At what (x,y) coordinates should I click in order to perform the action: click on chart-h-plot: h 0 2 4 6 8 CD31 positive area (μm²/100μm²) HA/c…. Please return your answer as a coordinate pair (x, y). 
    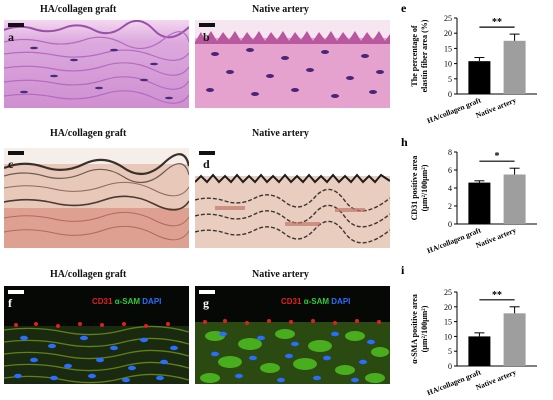
    Looking at the image, I should click on (469, 195).